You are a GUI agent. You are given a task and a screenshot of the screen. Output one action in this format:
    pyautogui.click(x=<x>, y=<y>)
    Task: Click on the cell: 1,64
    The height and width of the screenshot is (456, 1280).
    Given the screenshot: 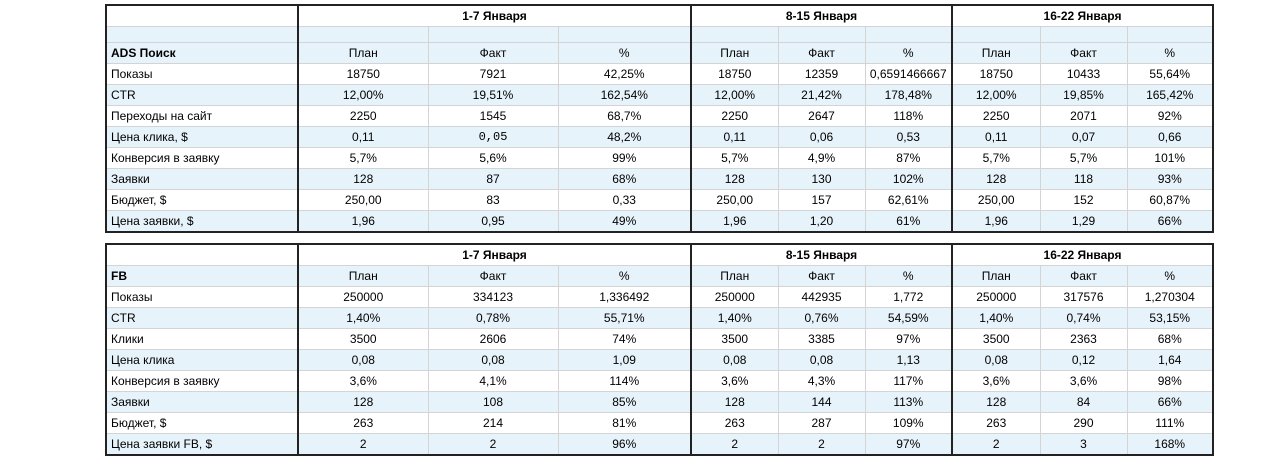 What is the action you would take?
    pyautogui.click(x=1170, y=360)
    